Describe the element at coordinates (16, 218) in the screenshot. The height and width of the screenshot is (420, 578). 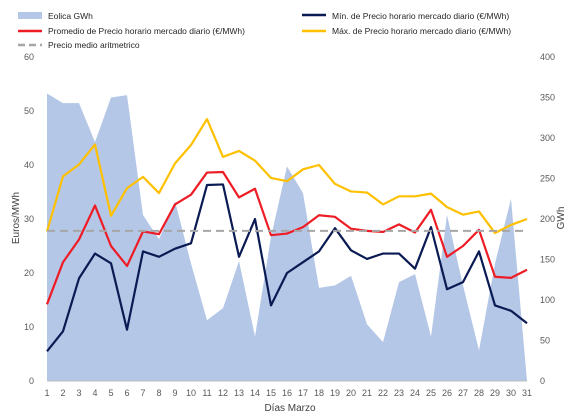
I see `y-axis-title-left: Euros/MWh` at that location.